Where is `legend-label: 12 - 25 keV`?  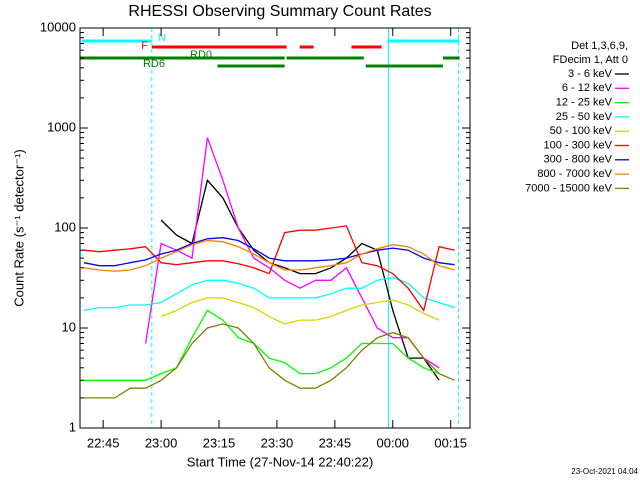 legend-label: 12 - 25 keV is located at coordinates (584, 103).